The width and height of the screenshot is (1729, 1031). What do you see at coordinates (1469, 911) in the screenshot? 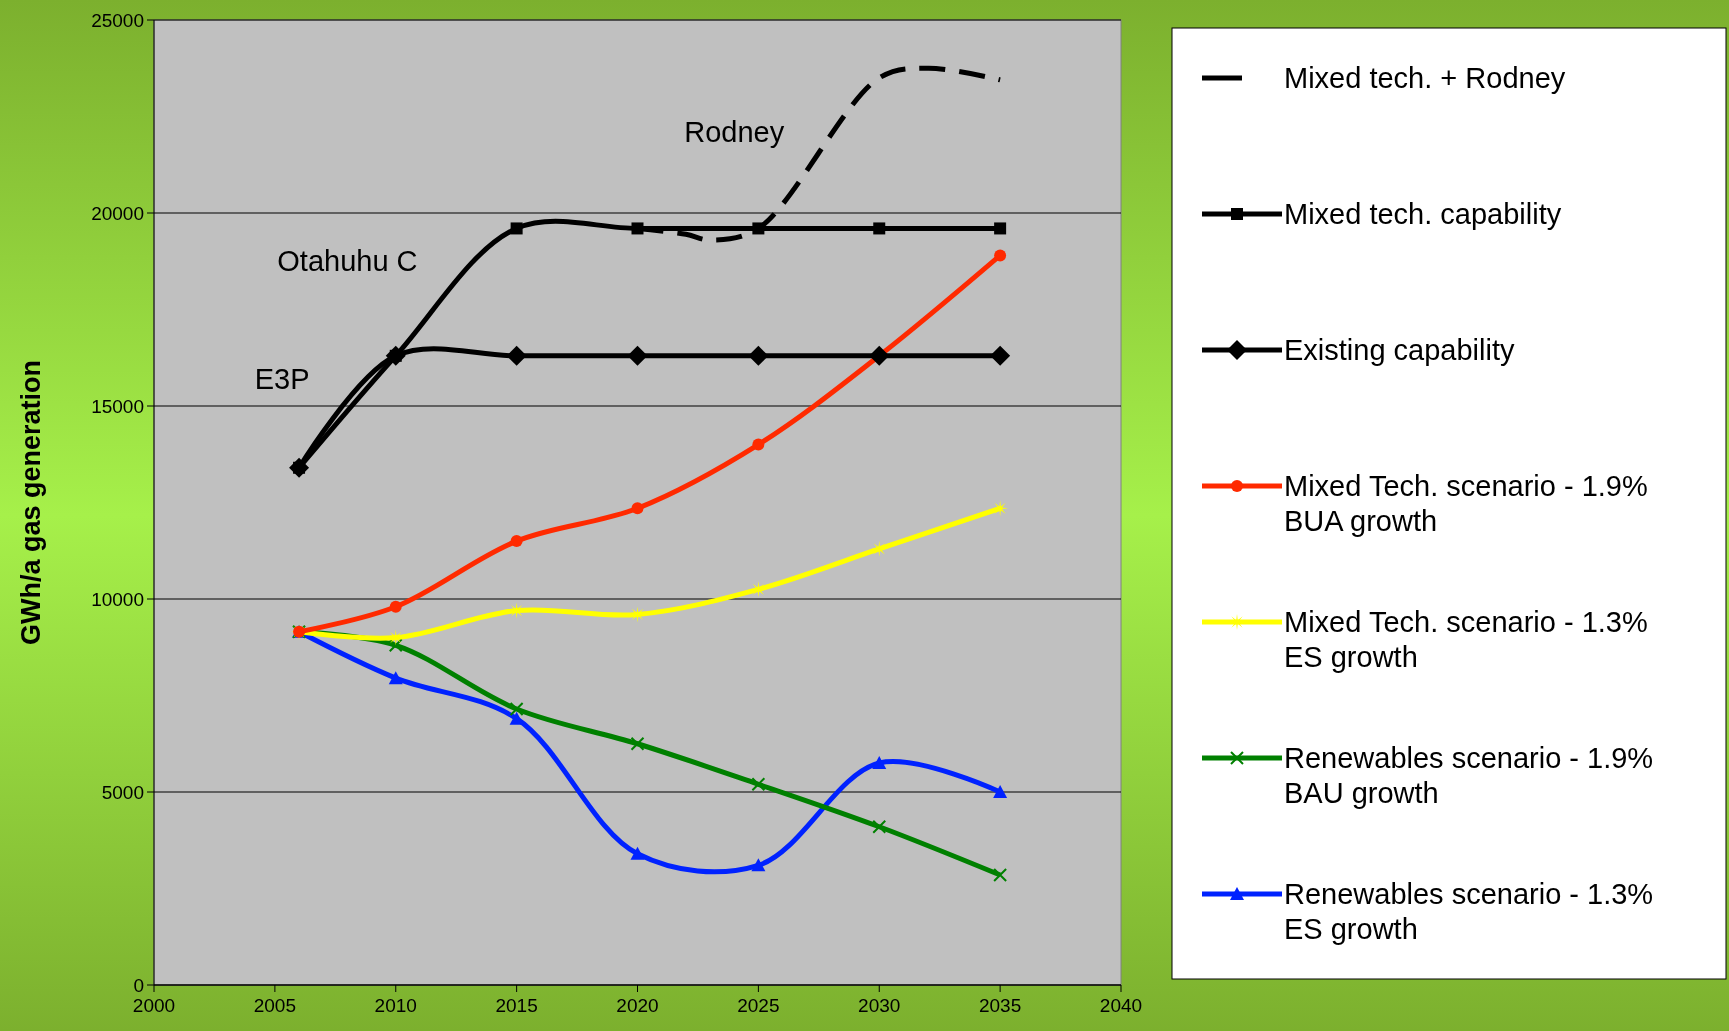
I see `legend-label: Renewables scenario - 1.3% ES growth` at bounding box center [1469, 911].